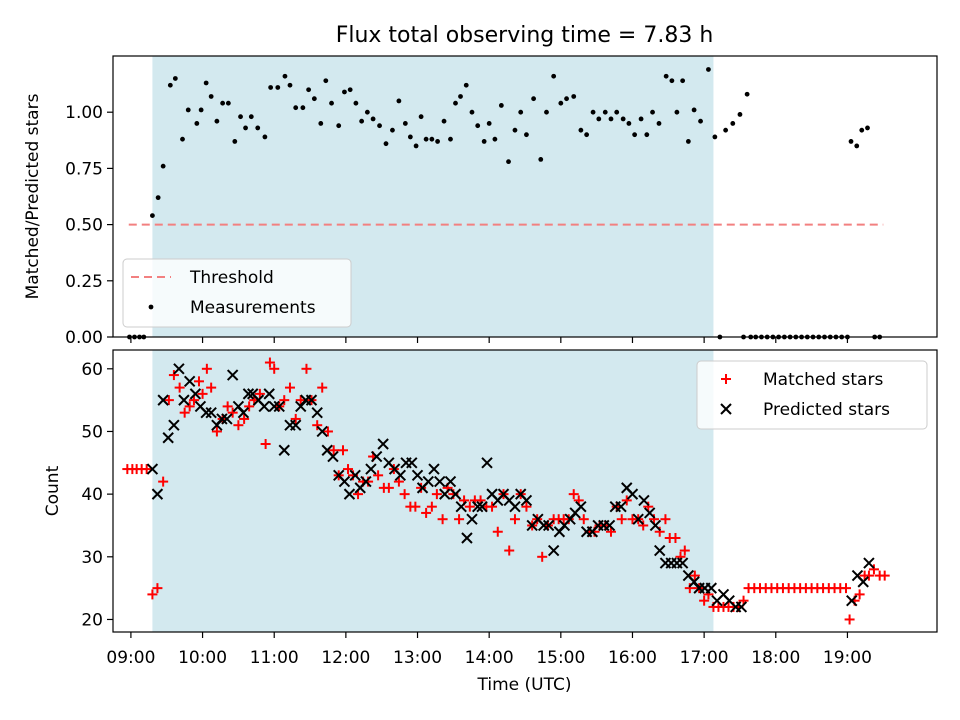  Describe the element at coordinates (202, 658) in the screenshot. I see `x-tick-label: 10:00` at that location.